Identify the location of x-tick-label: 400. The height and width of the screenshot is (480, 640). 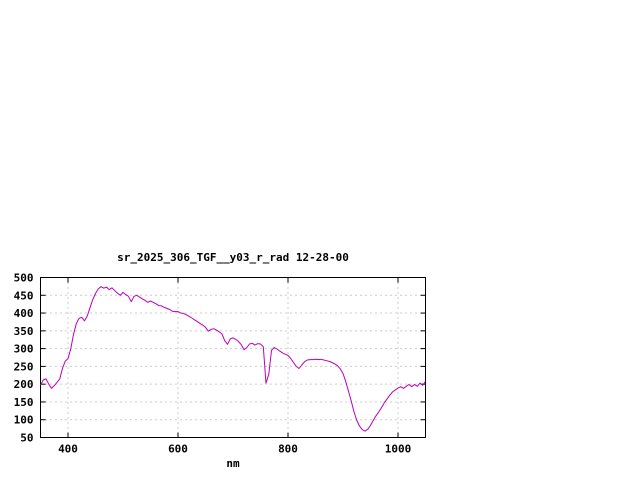
(68, 449).